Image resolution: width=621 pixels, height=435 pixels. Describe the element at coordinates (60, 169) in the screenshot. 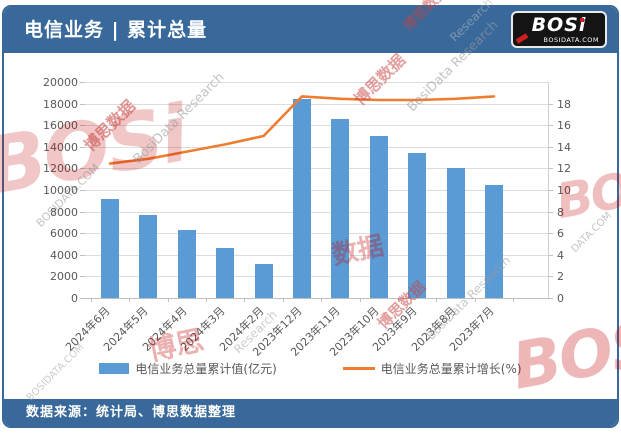

I see `y-axis-tick-label: 12000` at that location.